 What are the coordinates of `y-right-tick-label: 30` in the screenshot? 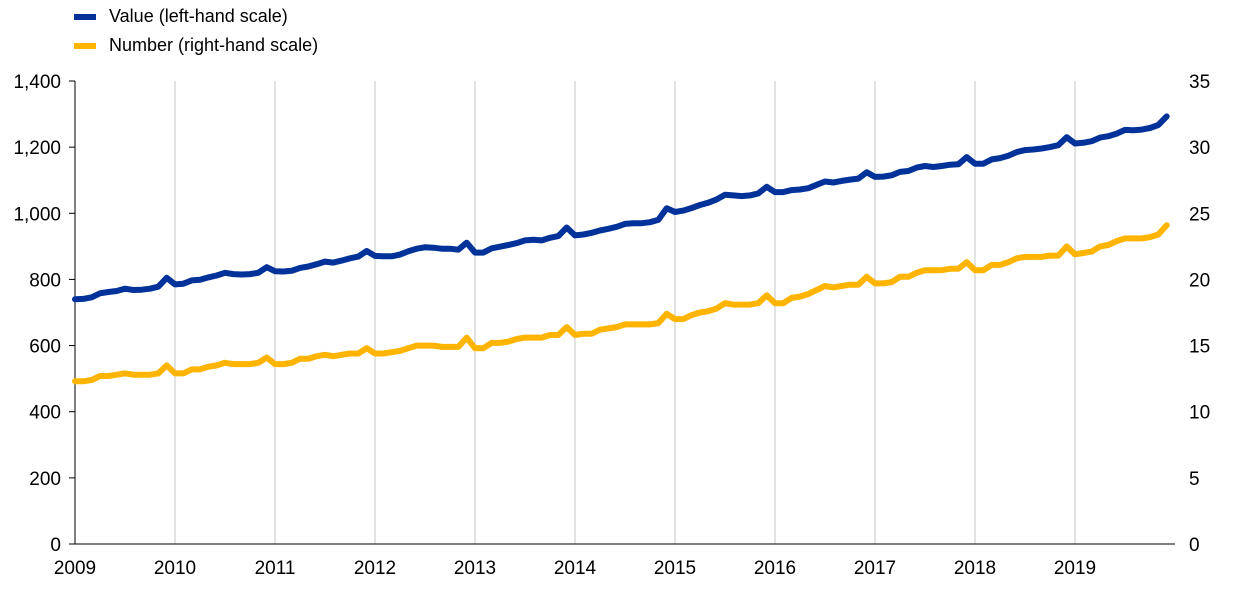 It's located at (1199, 148).